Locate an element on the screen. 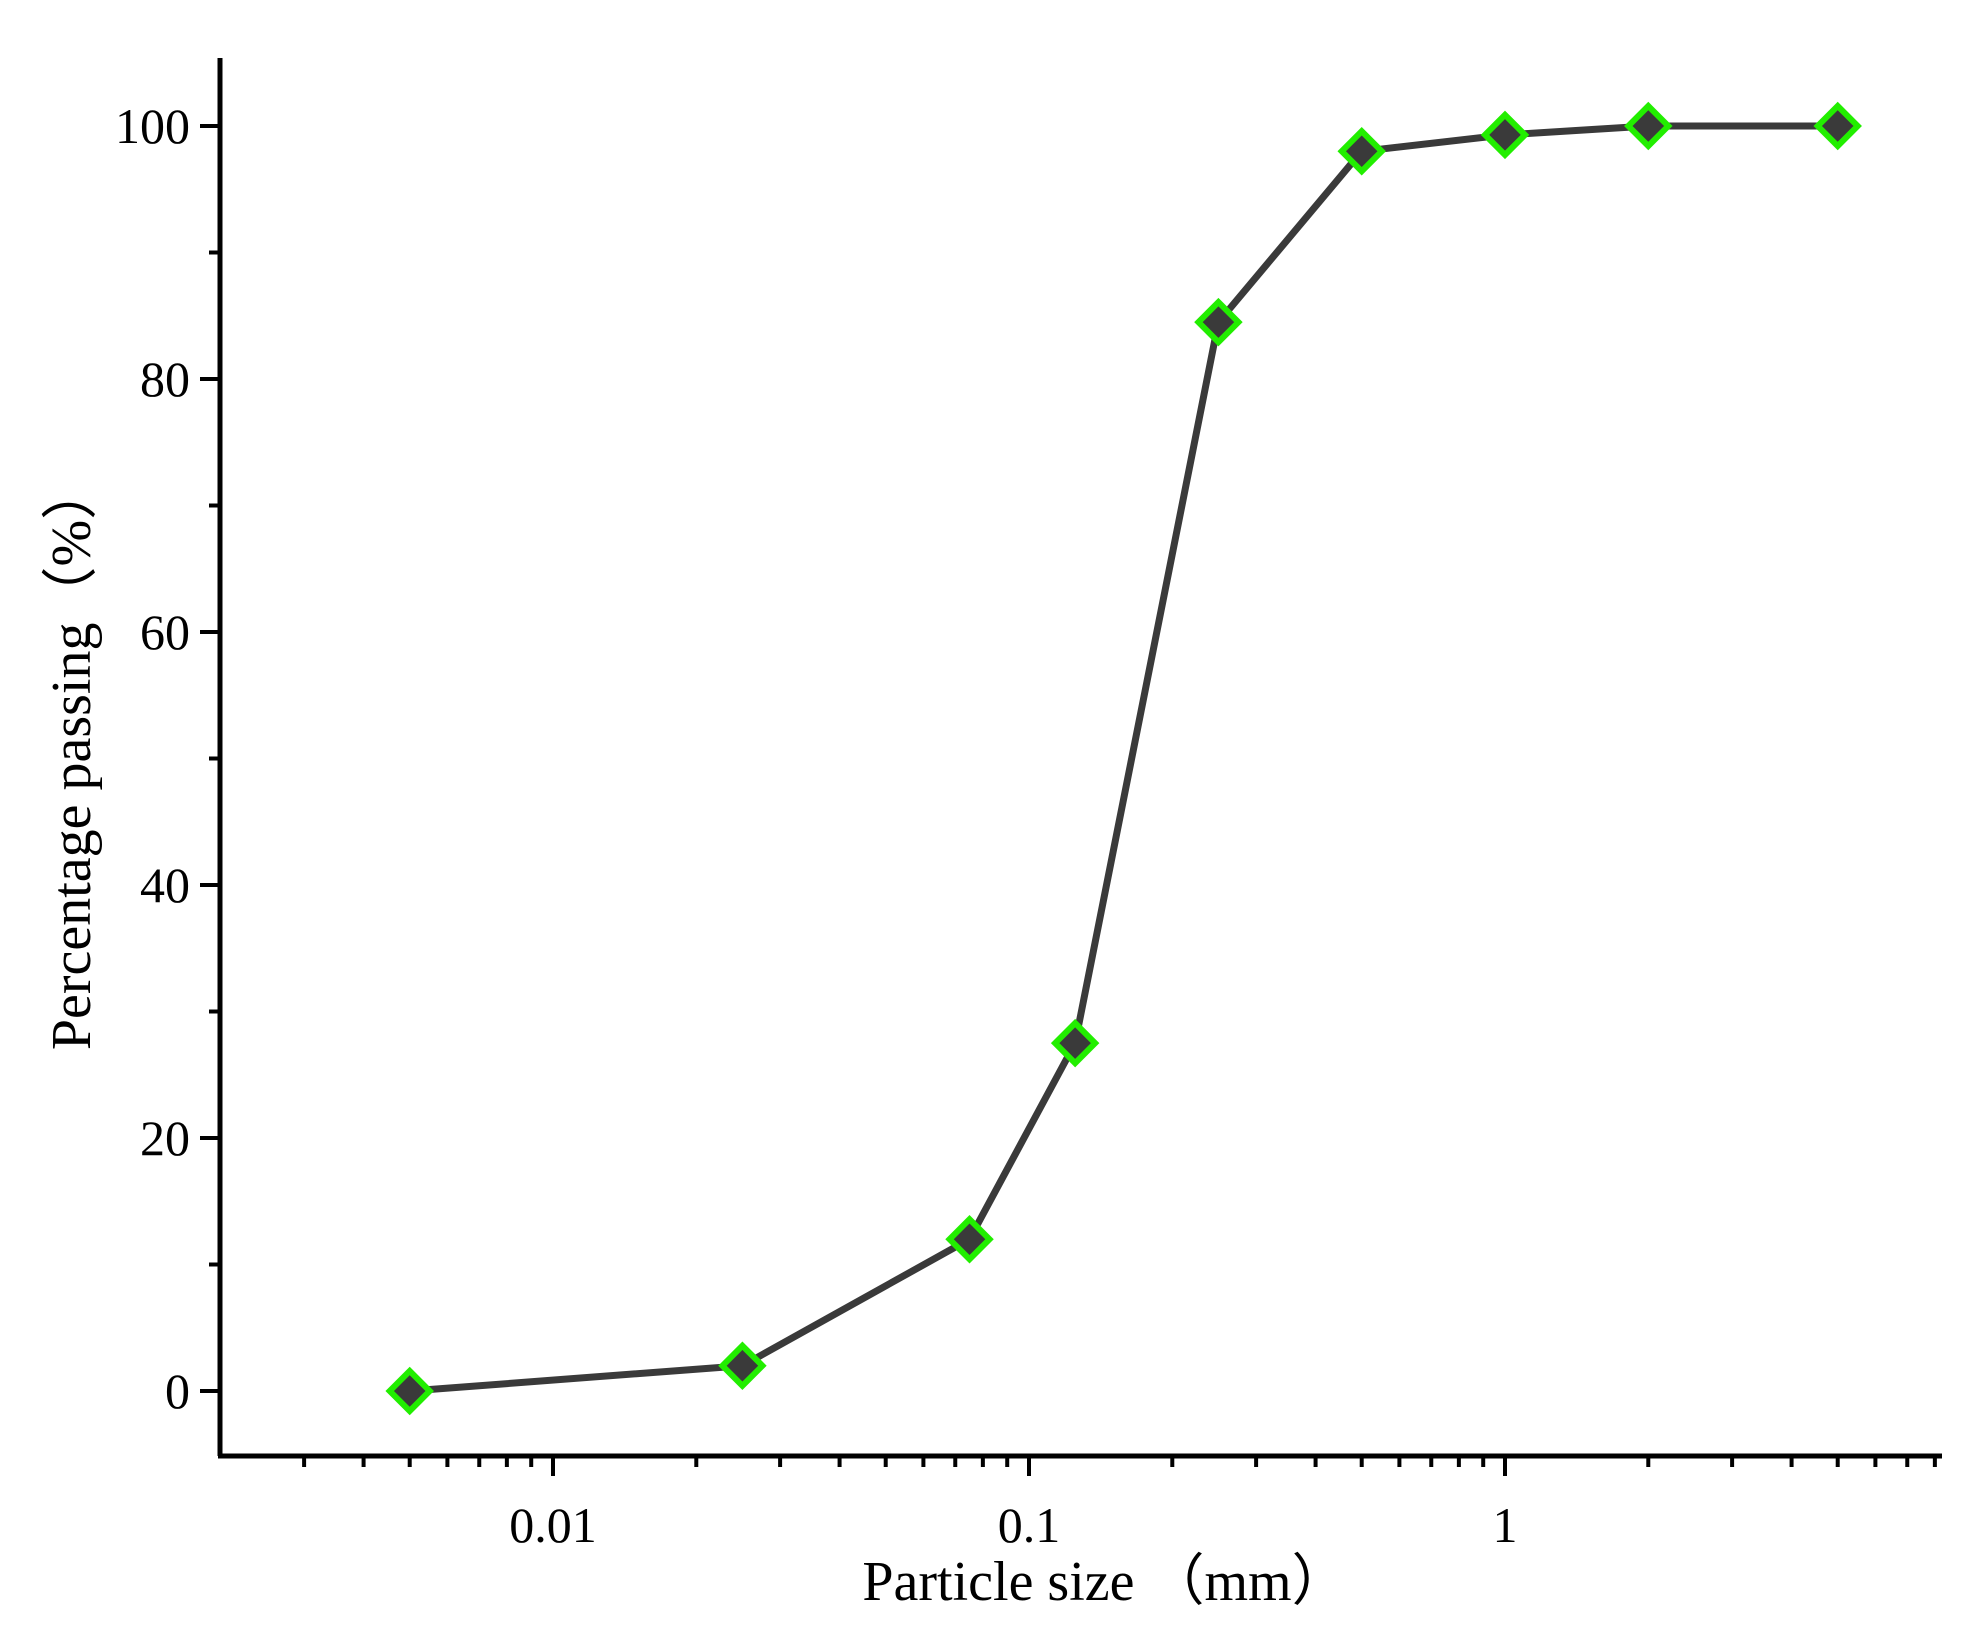 This screenshot has width=1981, height=1631. x-tick-label: 0.01 is located at coordinates (553, 1525).